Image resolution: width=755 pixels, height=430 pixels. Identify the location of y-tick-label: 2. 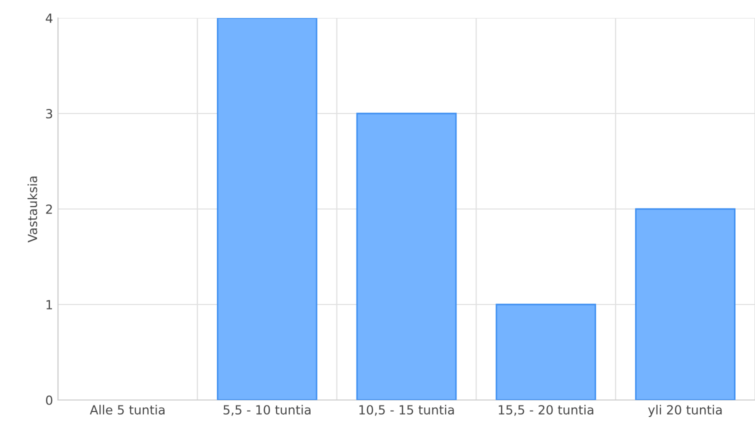
(49, 209).